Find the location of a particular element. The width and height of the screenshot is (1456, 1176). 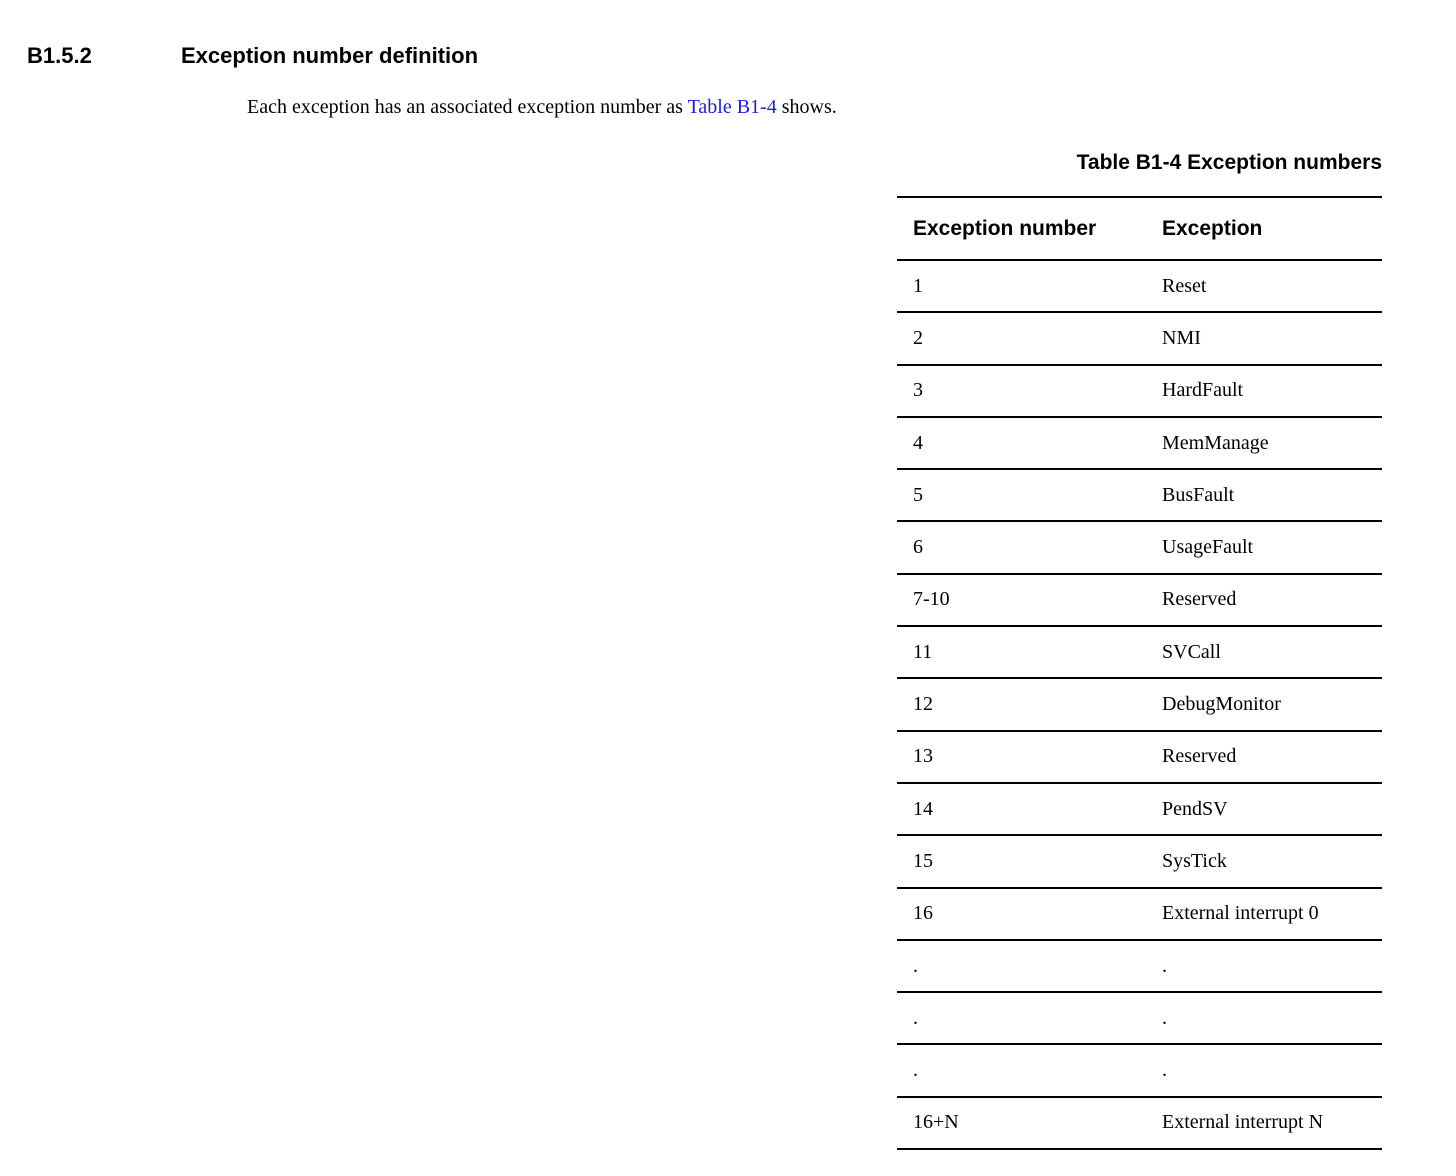

cell-exception-number: 5 is located at coordinates (918, 494).